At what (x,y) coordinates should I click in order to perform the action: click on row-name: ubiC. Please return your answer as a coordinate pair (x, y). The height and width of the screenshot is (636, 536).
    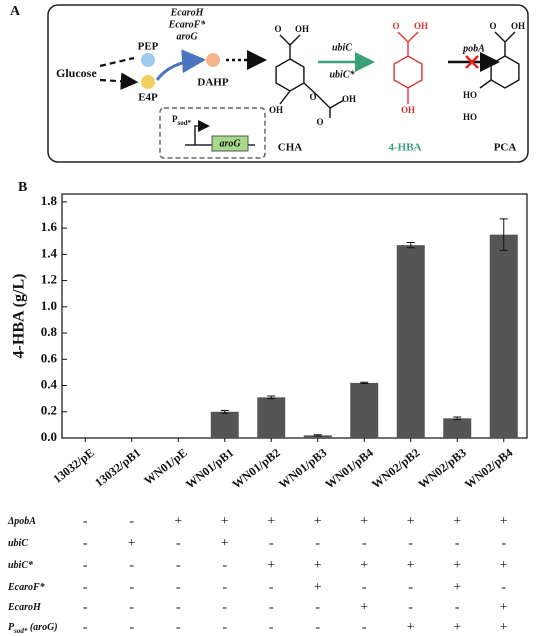
    Looking at the image, I should click on (18, 543).